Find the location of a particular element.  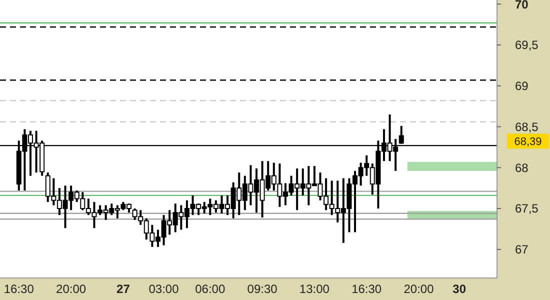

y-tick-label: 69,5 is located at coordinates (527, 45).